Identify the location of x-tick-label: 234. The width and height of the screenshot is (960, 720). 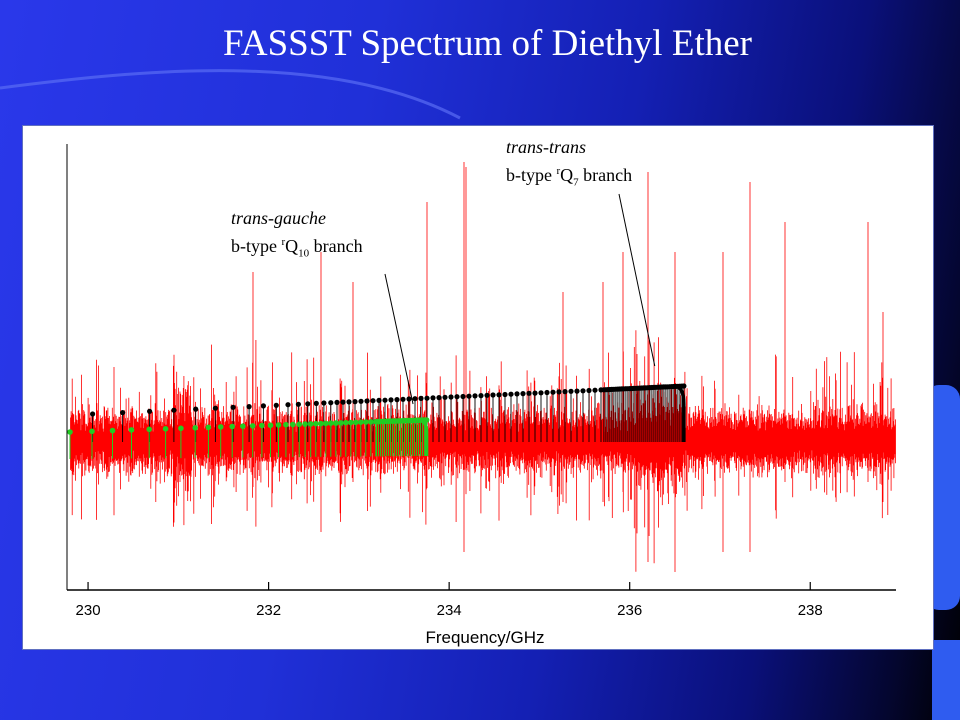
(449, 610).